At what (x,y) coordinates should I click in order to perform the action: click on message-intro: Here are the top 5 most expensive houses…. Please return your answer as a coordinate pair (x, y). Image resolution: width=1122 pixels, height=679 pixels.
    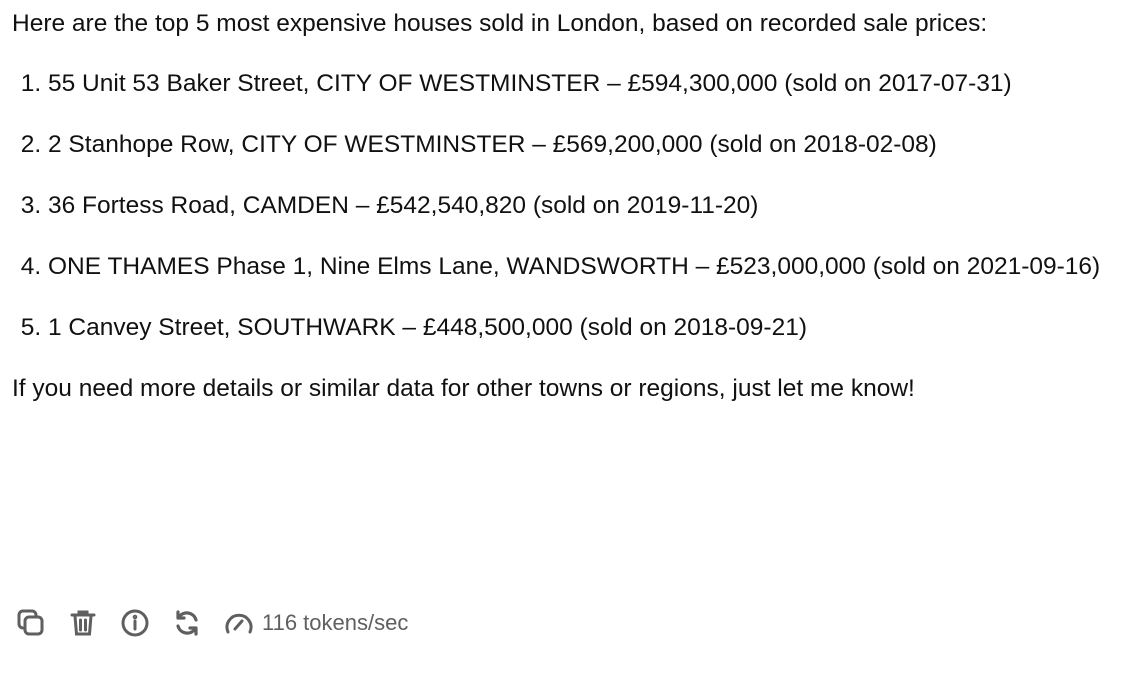
    Looking at the image, I should click on (500, 23).